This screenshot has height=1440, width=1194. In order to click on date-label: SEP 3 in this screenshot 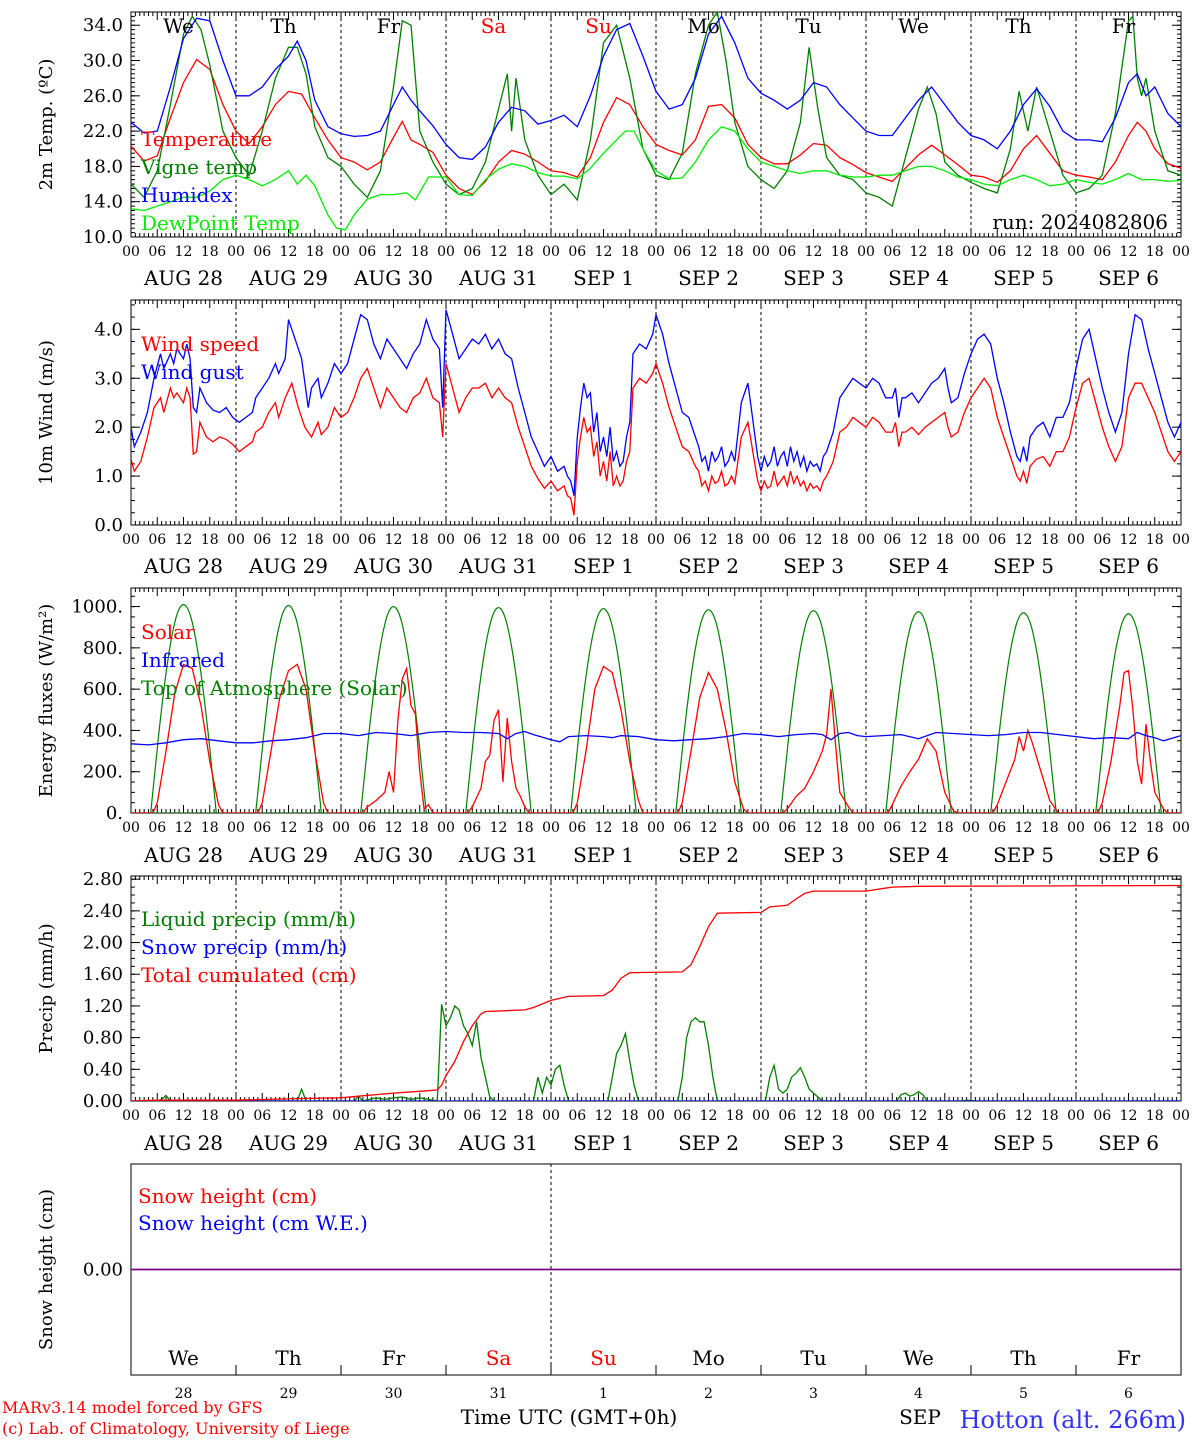, I will do `click(813, 1143)`.